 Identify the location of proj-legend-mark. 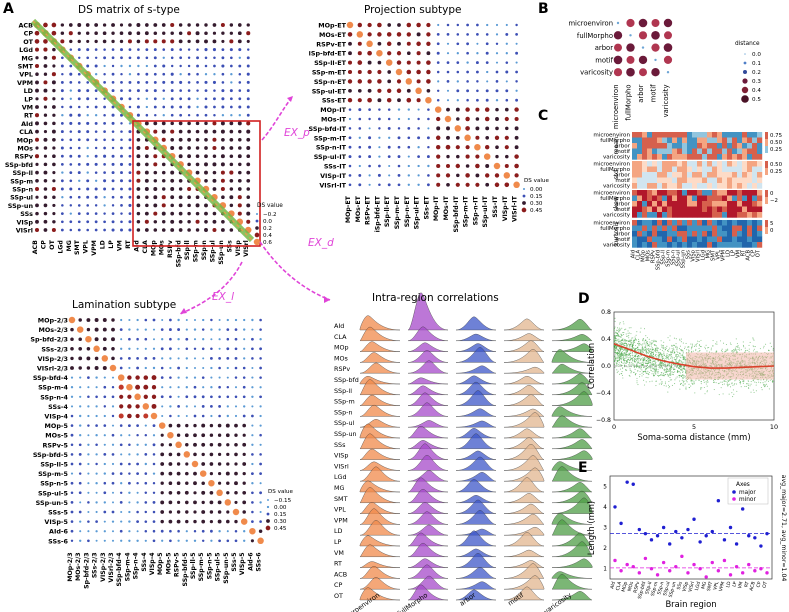
(524, 196).